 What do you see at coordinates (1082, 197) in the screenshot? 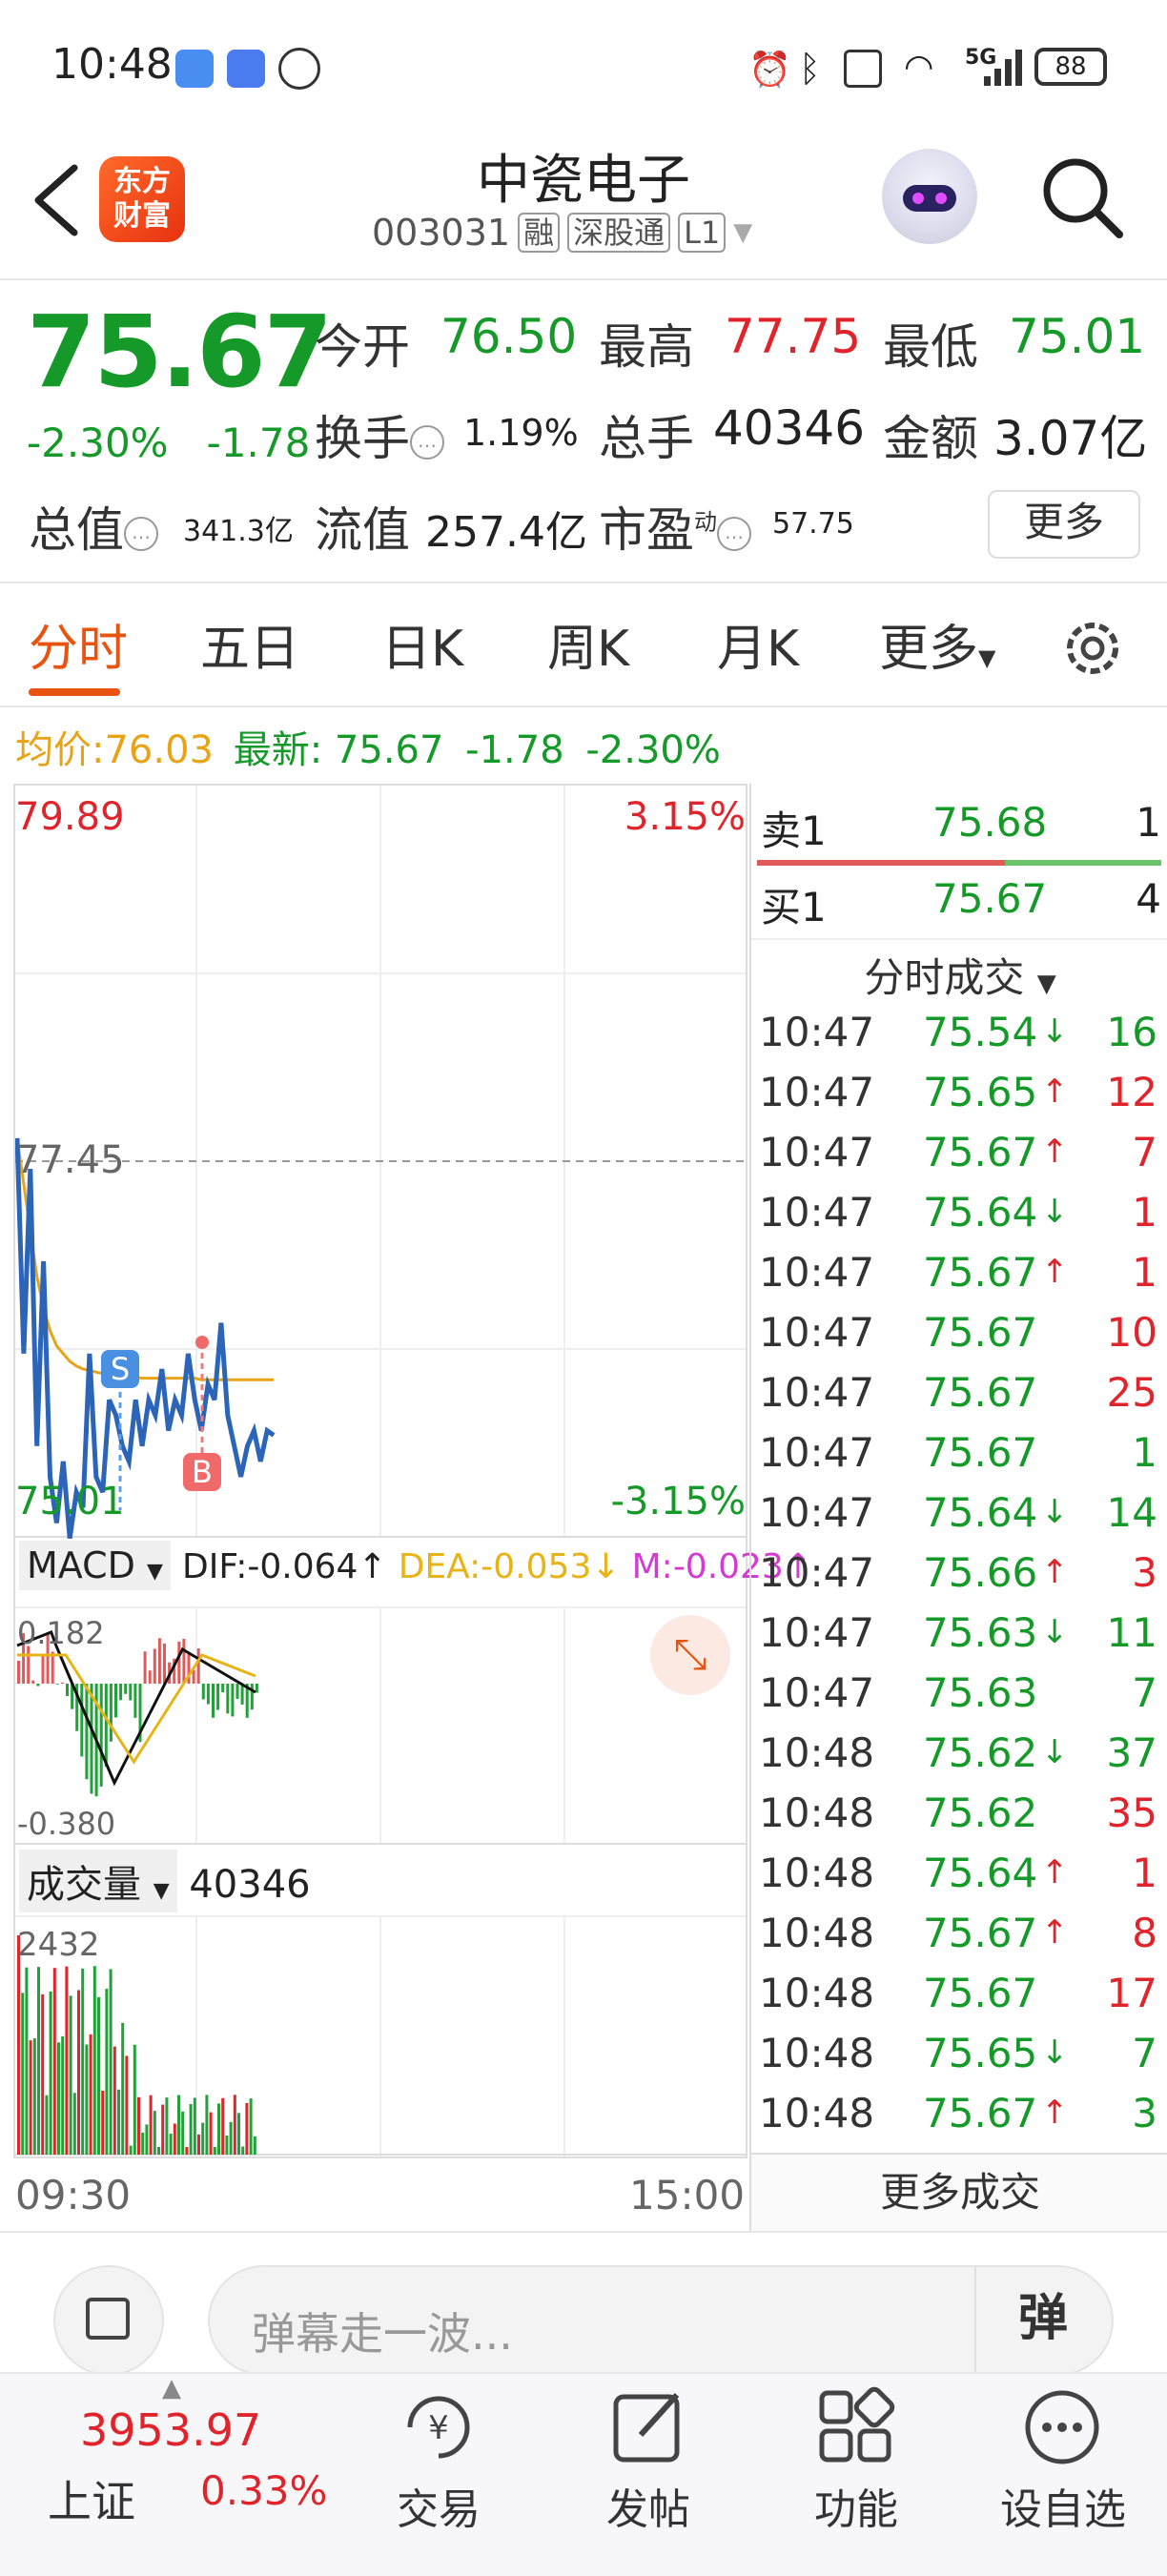
I see `search-icon` at bounding box center [1082, 197].